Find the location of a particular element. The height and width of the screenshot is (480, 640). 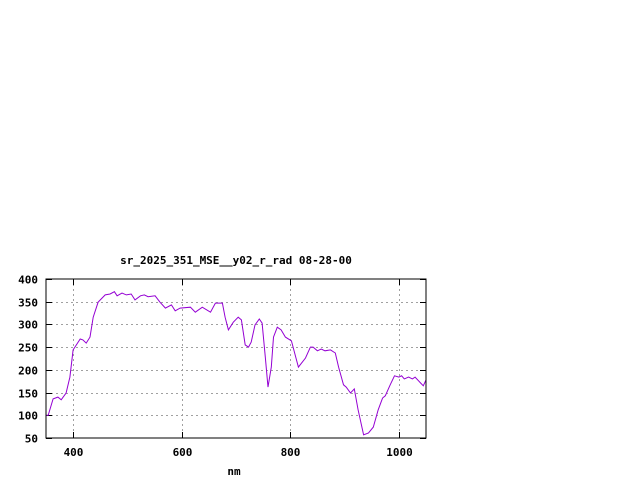

y-tick-label: 50 is located at coordinates (31, 439).